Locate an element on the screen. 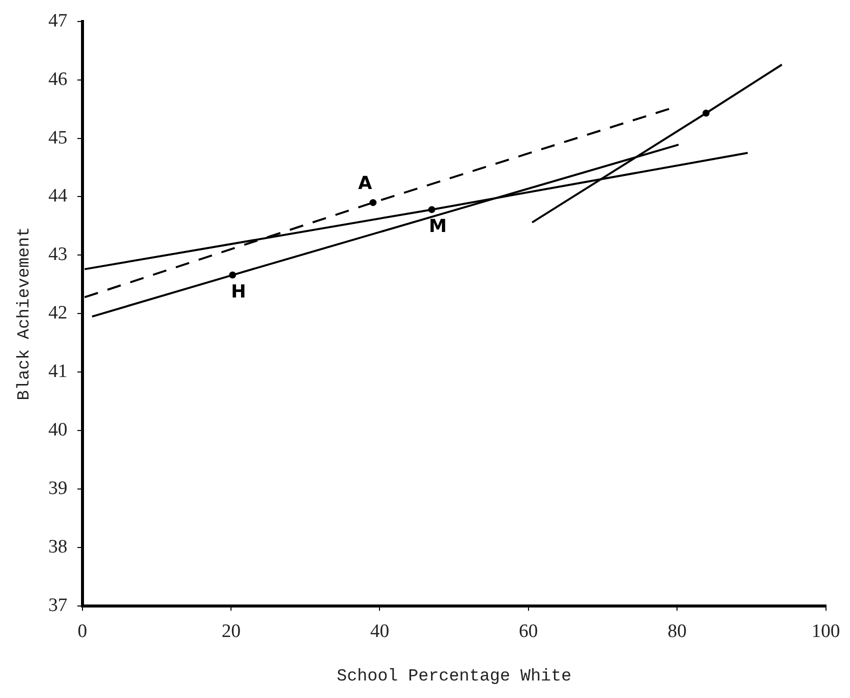 The height and width of the screenshot is (698, 850). annotation: M is located at coordinates (437, 227).